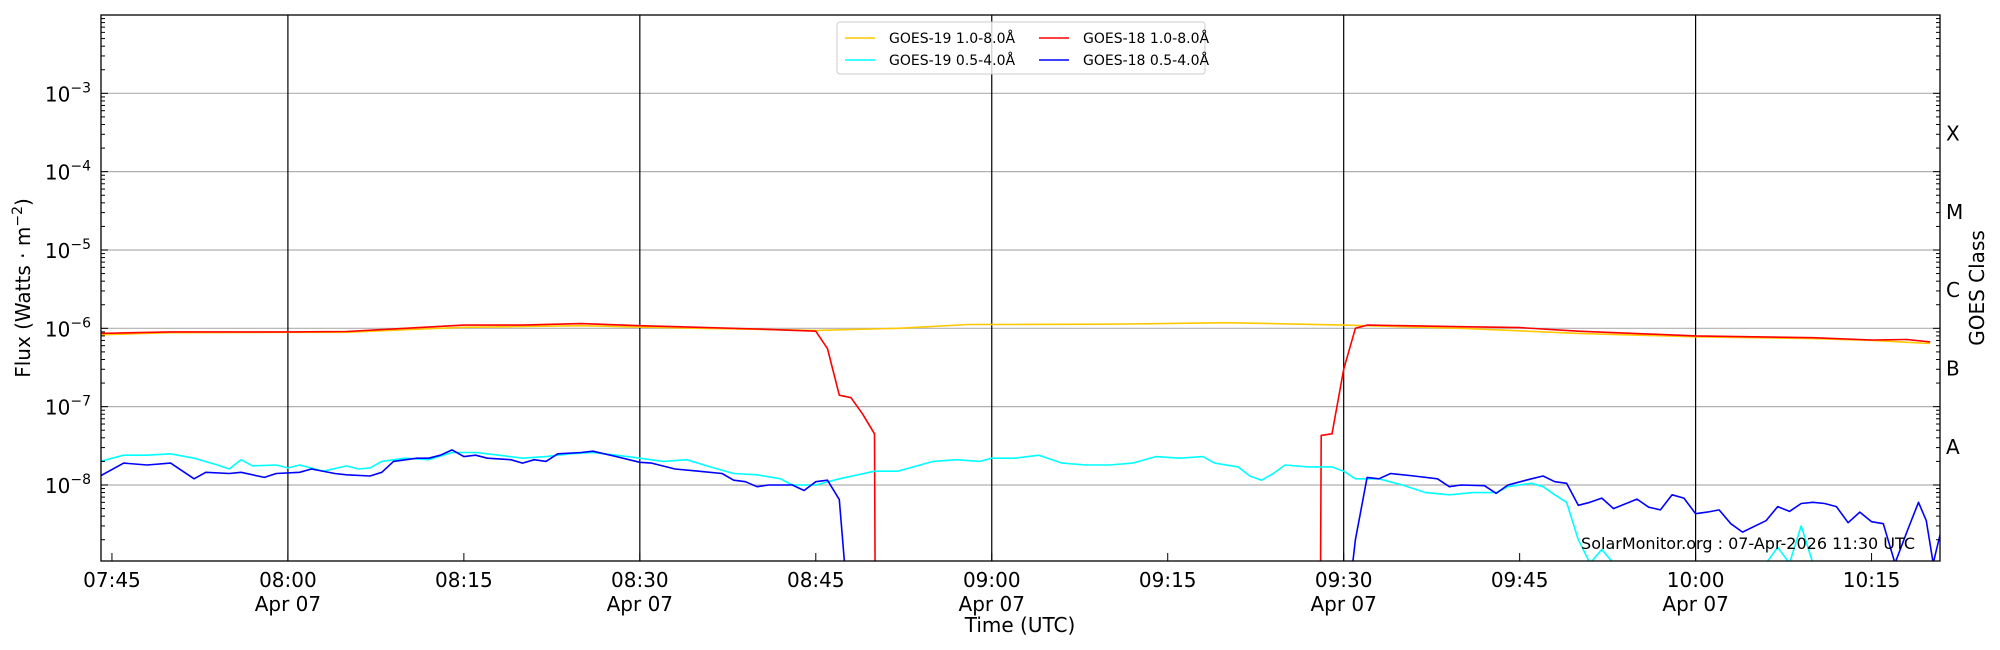 This screenshot has width=2000, height=650. Describe the element at coordinates (1953, 447) in the screenshot. I see `goes-class-label: A` at that location.